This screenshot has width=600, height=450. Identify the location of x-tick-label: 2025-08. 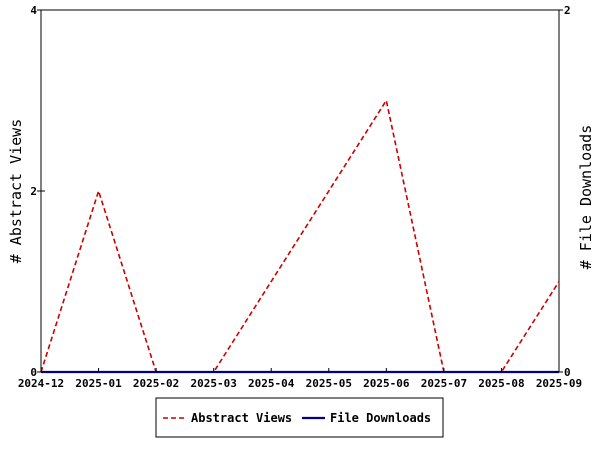
(501, 383).